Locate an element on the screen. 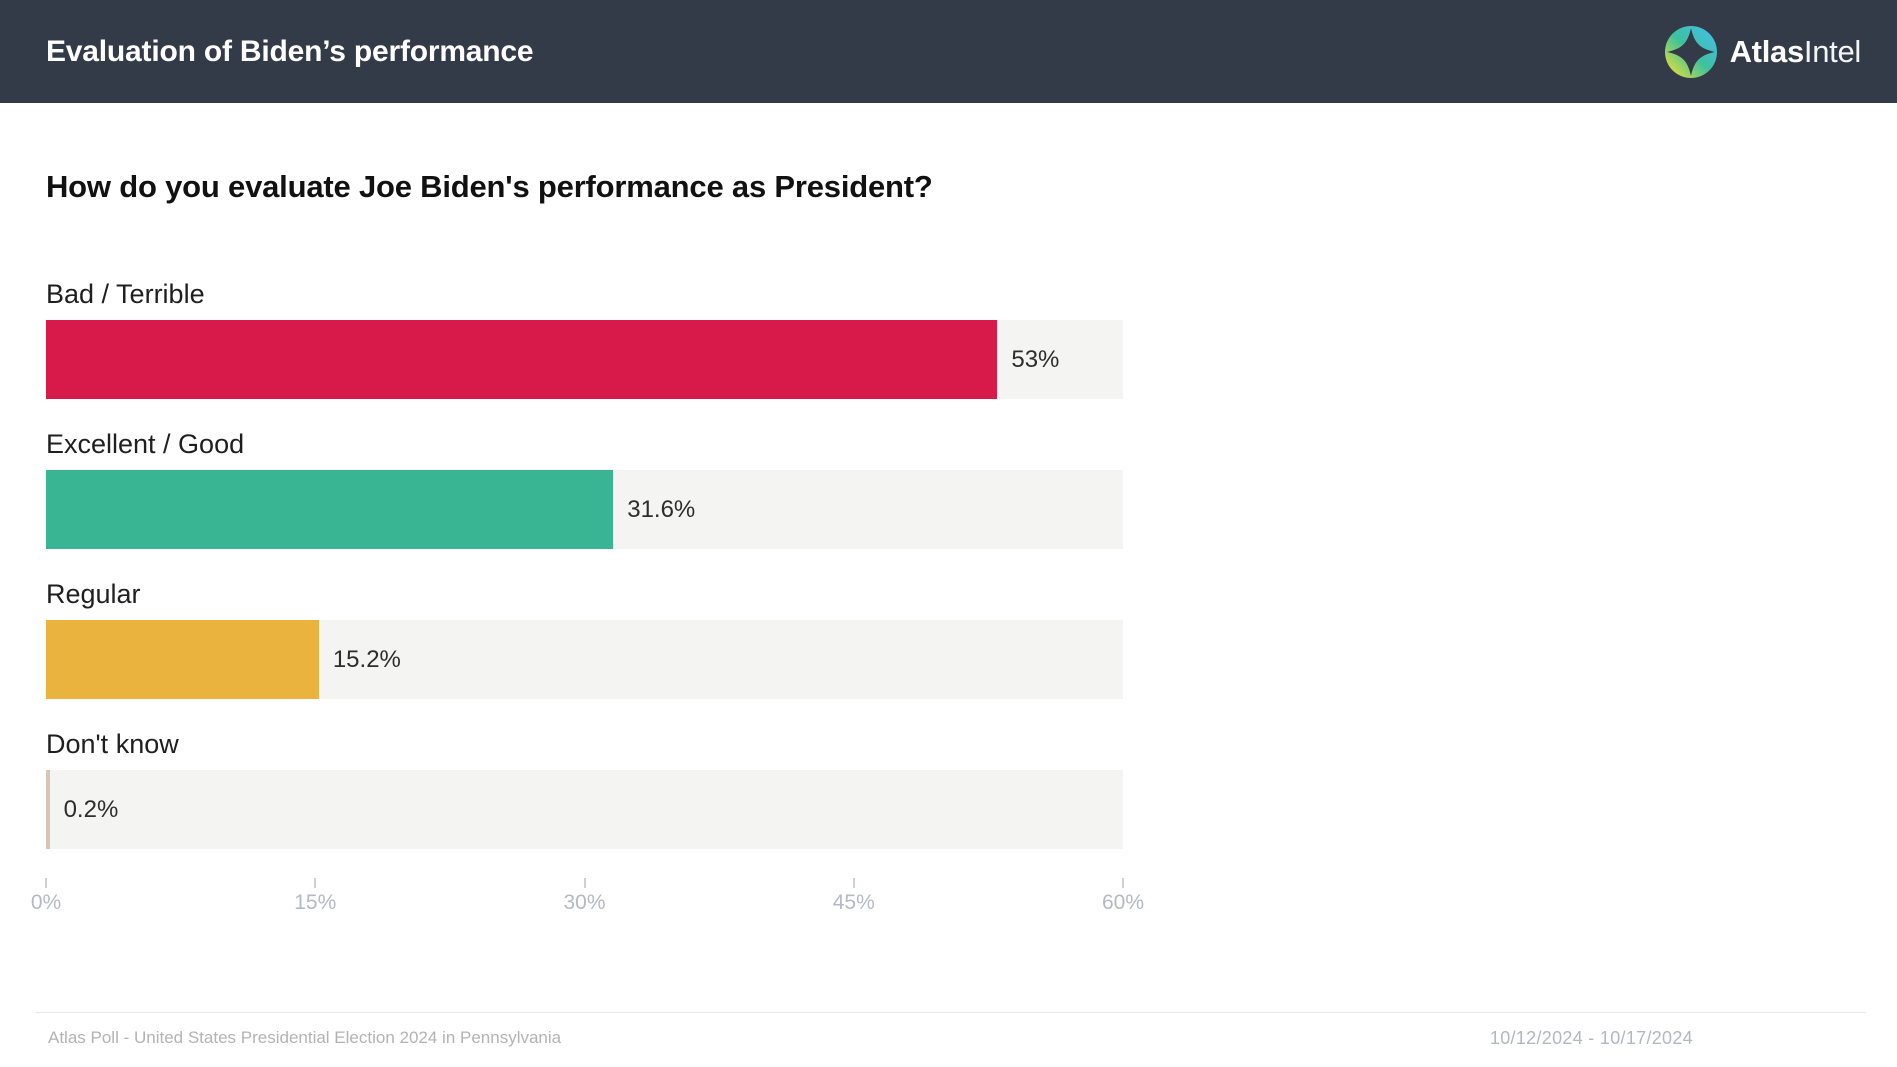 The height and width of the screenshot is (1067, 1897). brand-logo: AtlasIntel is located at coordinates (1763, 51).